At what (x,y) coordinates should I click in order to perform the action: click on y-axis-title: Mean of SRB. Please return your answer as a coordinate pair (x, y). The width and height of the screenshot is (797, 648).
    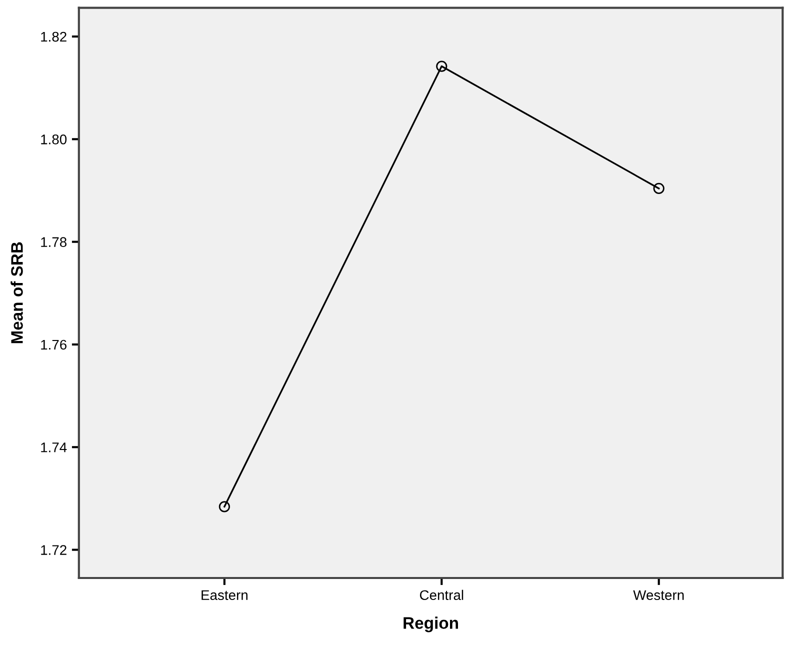
    Looking at the image, I should click on (16, 293).